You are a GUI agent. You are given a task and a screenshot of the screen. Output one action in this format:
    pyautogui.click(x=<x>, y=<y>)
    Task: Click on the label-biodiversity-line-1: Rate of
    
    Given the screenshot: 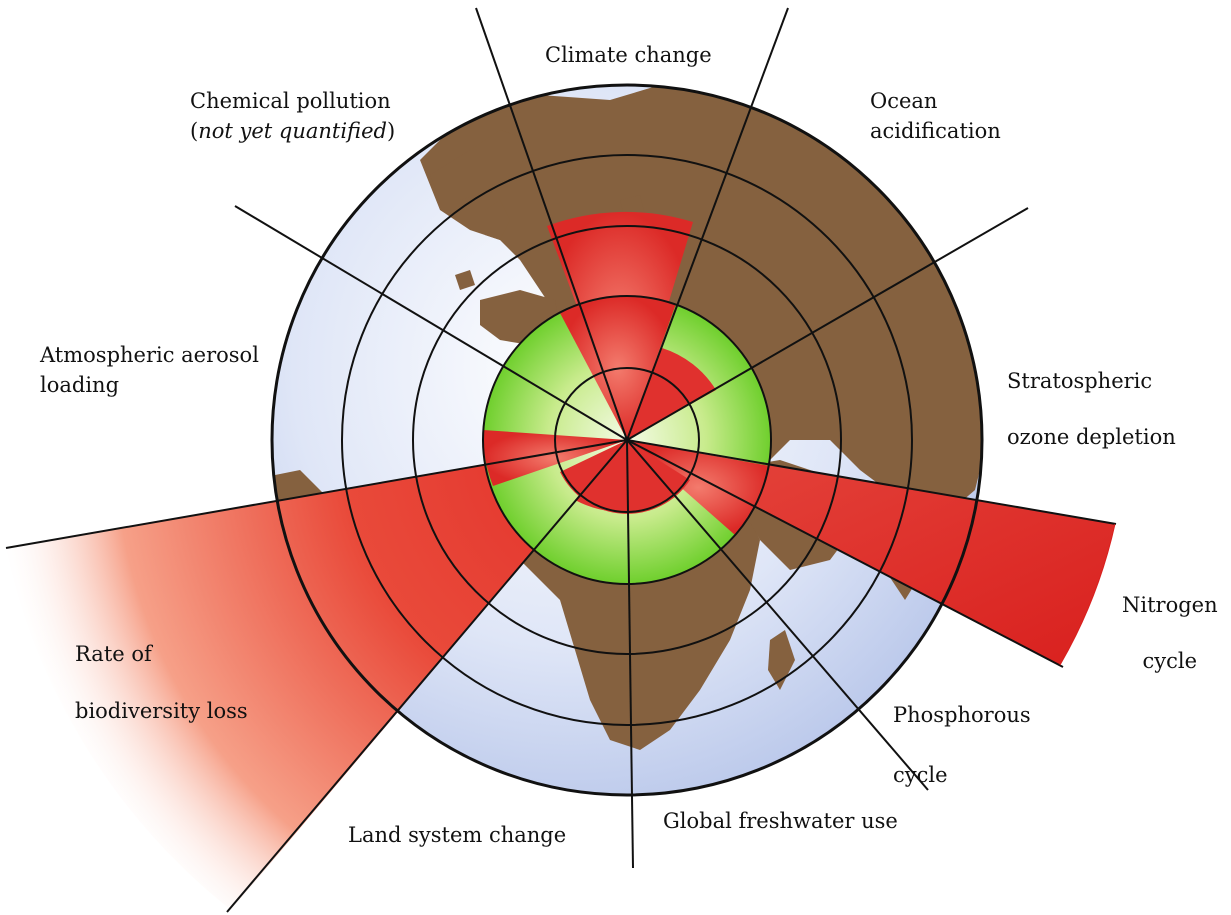 What is the action you would take?
    pyautogui.click(x=113, y=654)
    